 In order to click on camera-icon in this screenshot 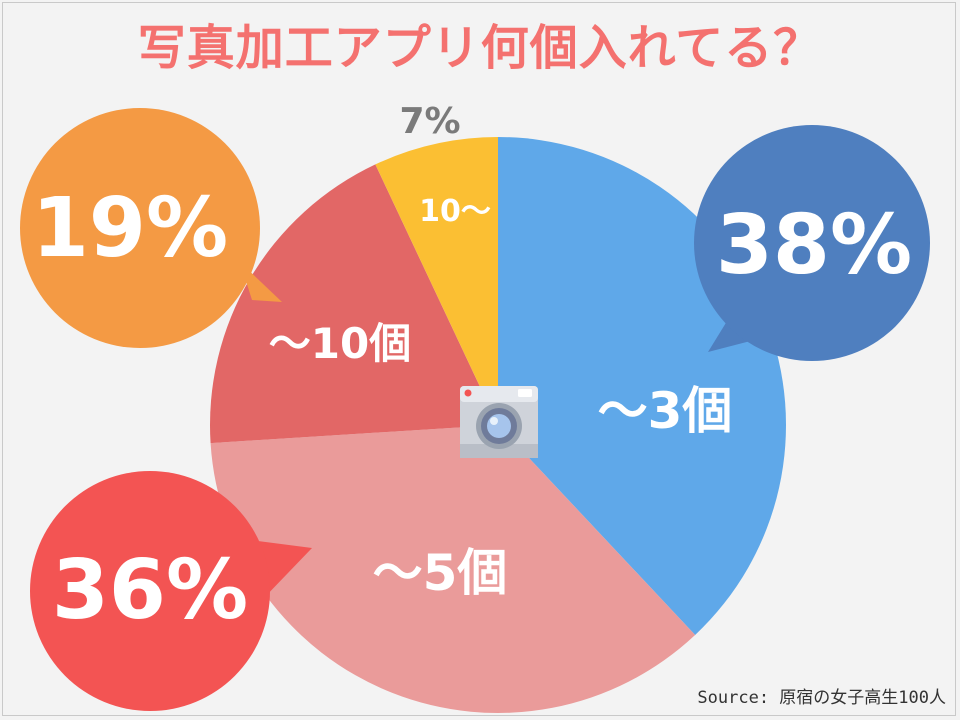, I will do `click(499, 422)`.